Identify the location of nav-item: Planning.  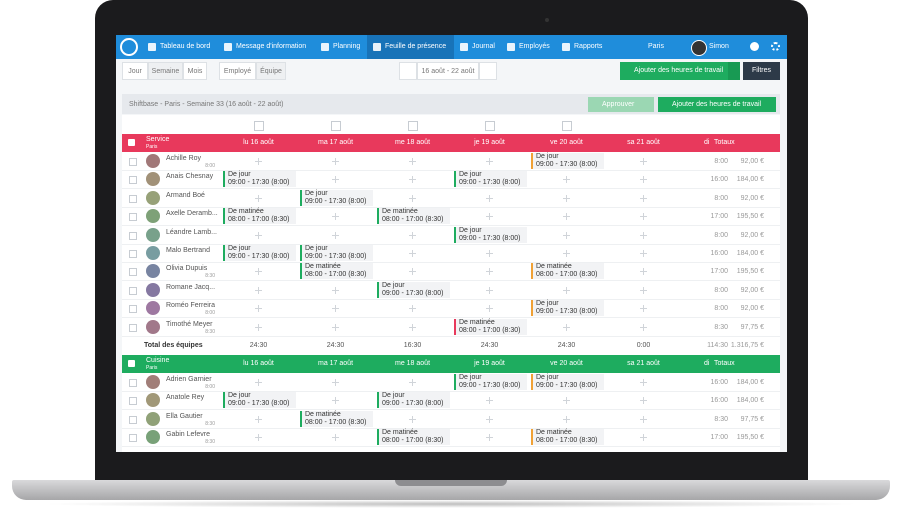
(347, 46).